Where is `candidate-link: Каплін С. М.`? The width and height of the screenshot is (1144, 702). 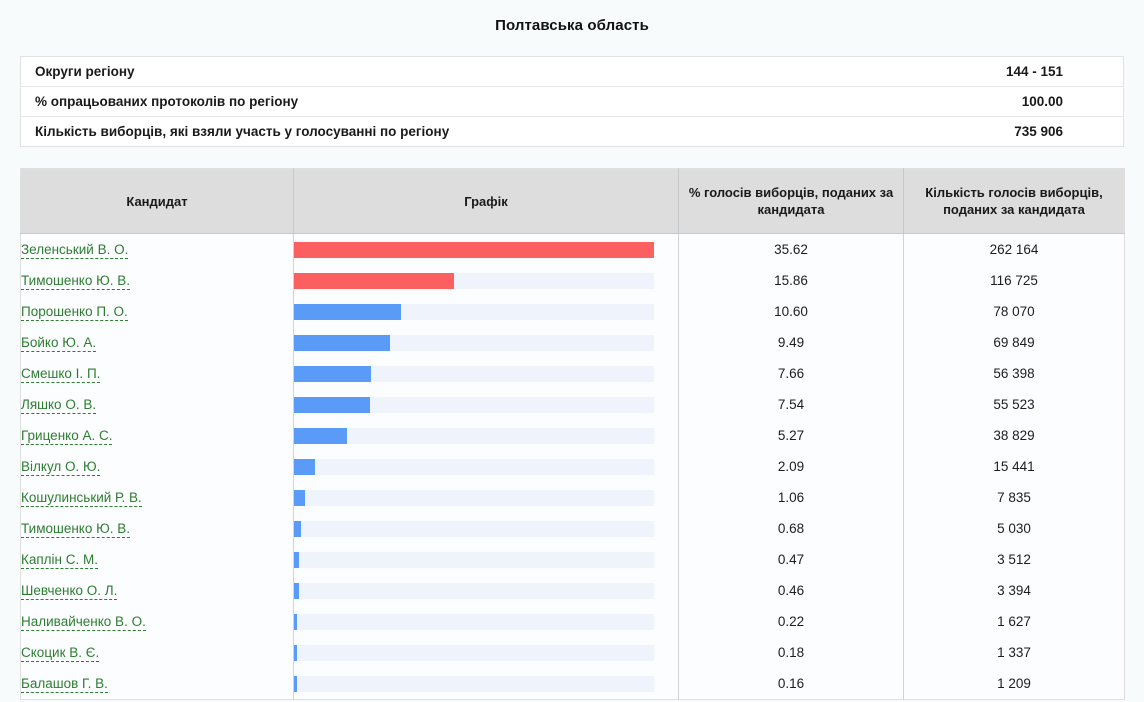
candidate-link: Каплін С. М. is located at coordinates (60, 560).